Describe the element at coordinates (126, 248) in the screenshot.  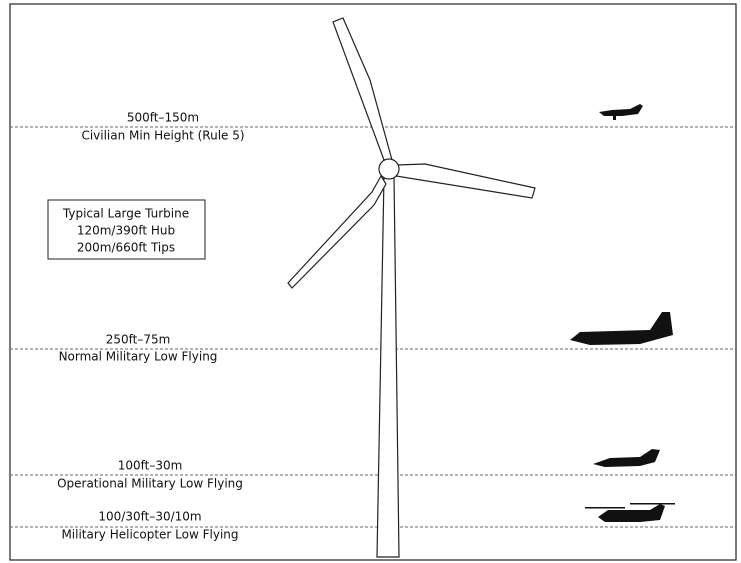
I see `info-line: 200m/660ft Tips` at that location.